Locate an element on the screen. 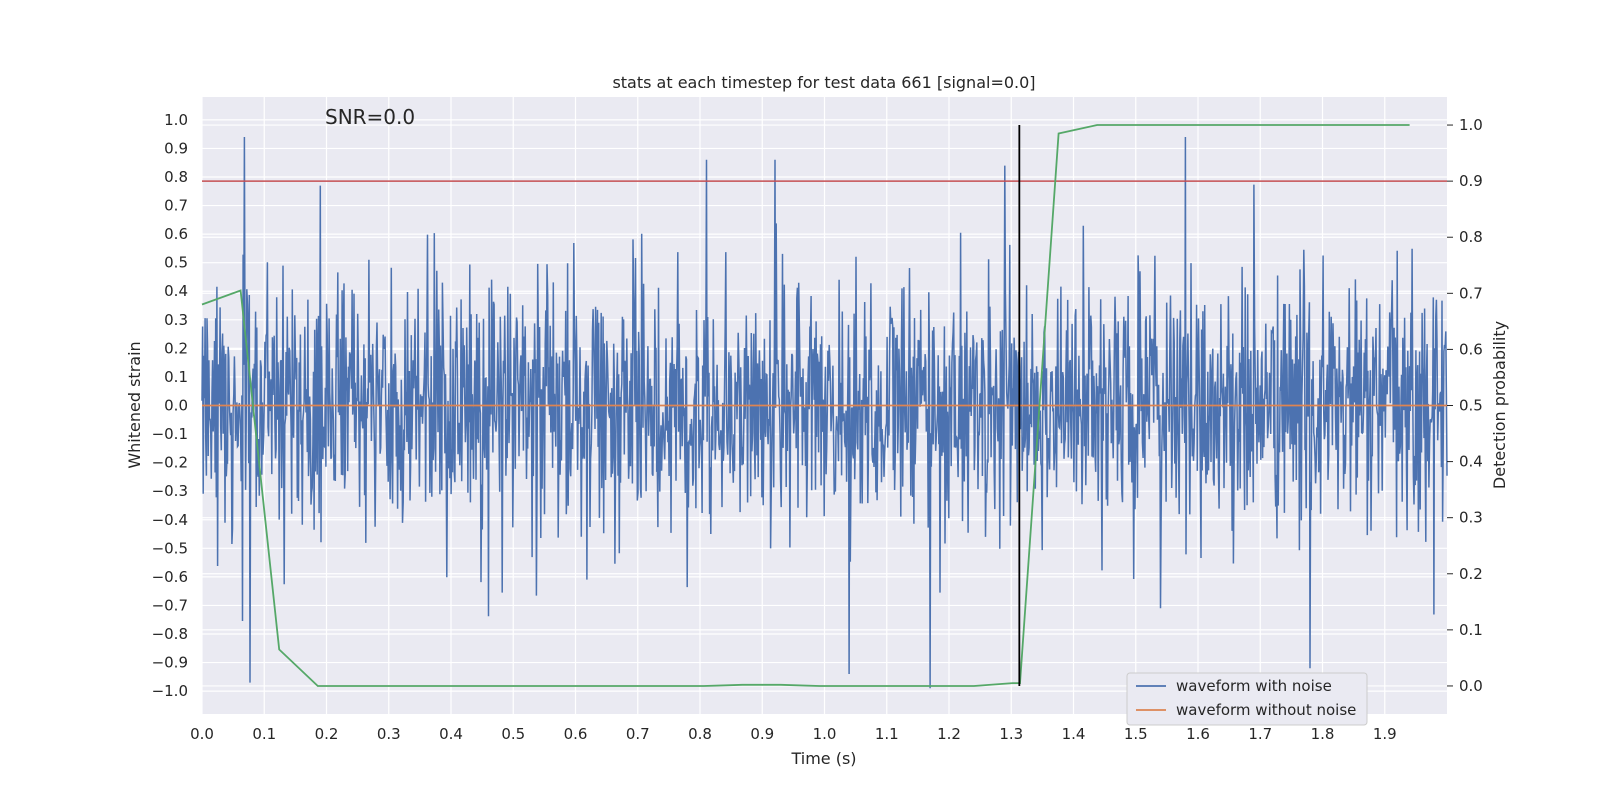 This screenshot has width=1600, height=804. legend-box is located at coordinates (1247, 699).